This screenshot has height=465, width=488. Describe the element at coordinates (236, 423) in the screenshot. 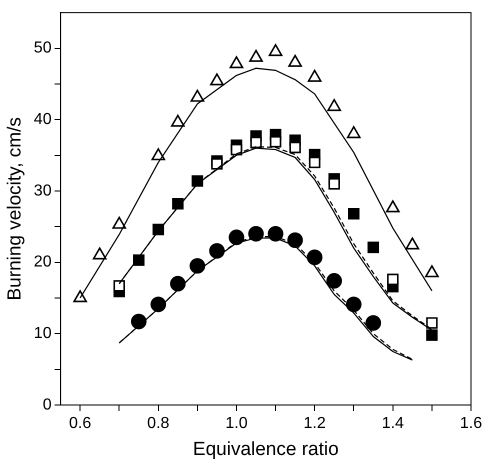

I see `x-tick-label: 1.0` at that location.